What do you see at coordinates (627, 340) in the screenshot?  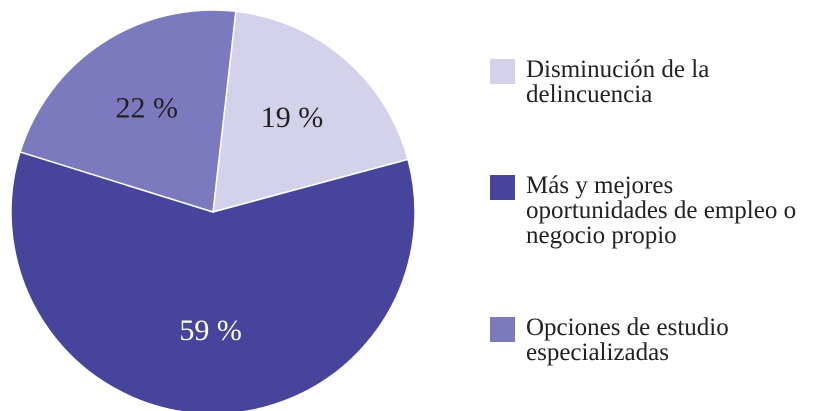 I see `legend-label: Opciones de estudio especializadas` at bounding box center [627, 340].